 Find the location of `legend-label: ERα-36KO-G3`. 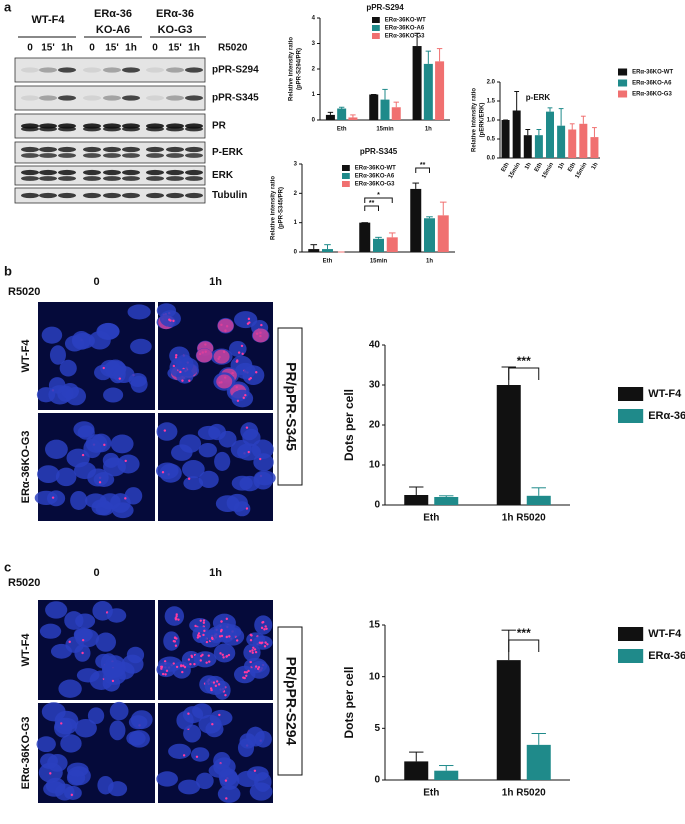

legend-label: ERα-36KO-G3 is located at coordinates (405, 37).